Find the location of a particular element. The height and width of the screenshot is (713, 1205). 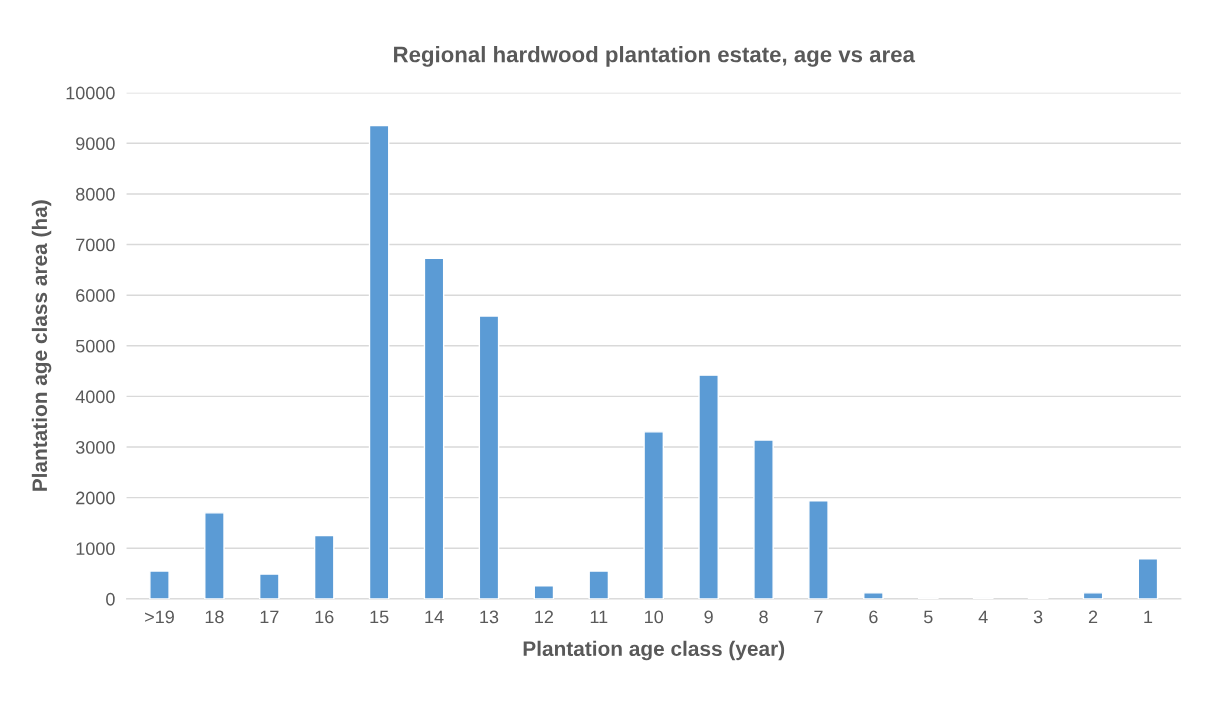

x-tick-label: 16 is located at coordinates (324, 617).